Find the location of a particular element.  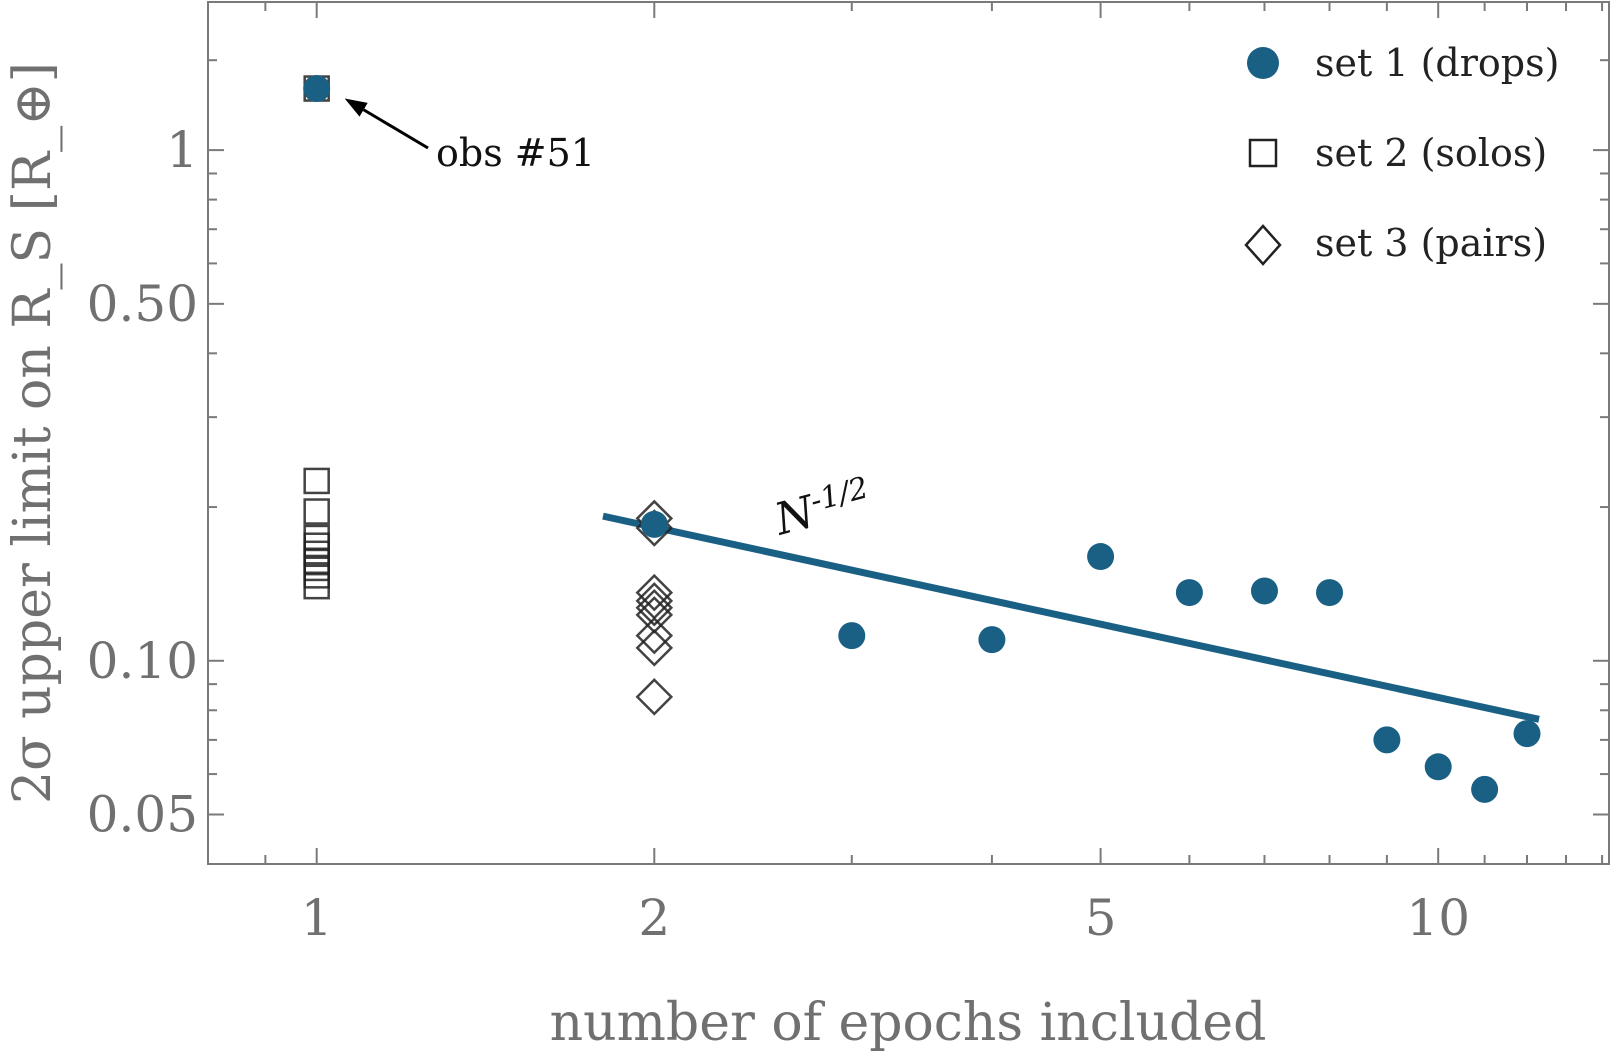

annotation-obs-51: obs #51 is located at coordinates (469, 136).